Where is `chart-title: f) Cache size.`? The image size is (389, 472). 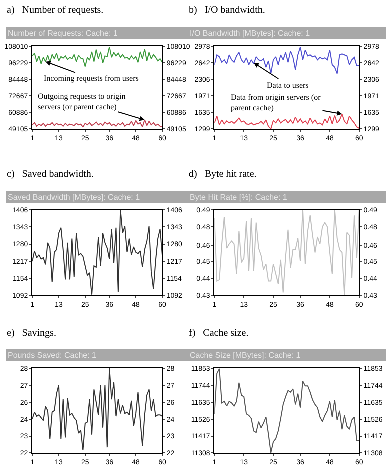 chart-title: f) Cache size. is located at coordinates (219, 333).